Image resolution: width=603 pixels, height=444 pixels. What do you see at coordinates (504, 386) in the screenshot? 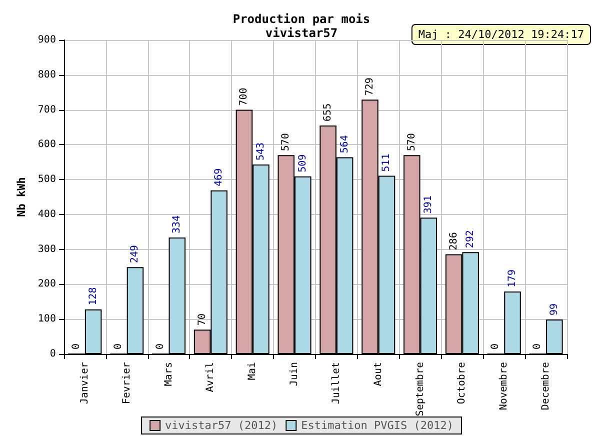
I see `x-tick-label: Novembre` at bounding box center [504, 386].